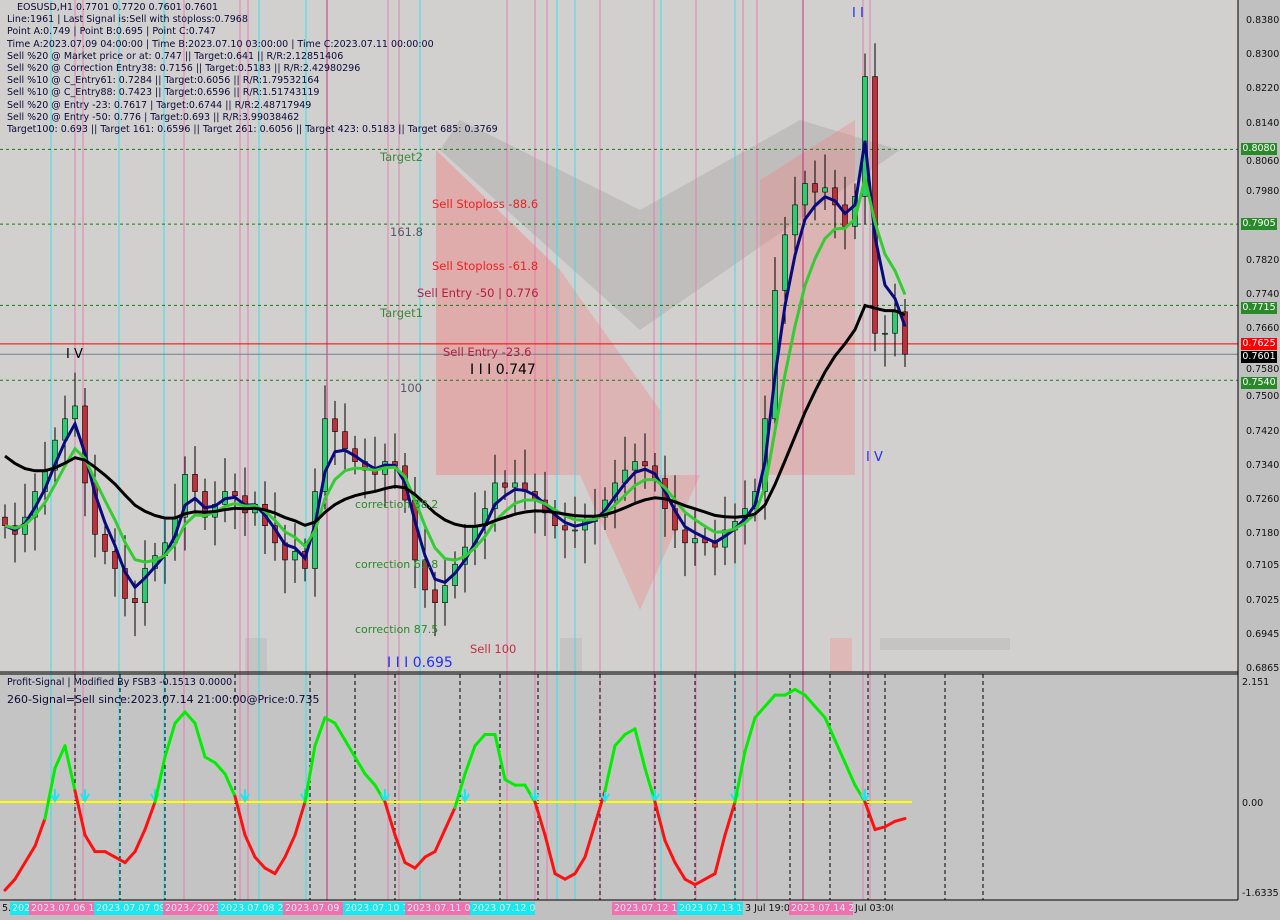 The height and width of the screenshot is (920, 1280). Describe the element at coordinates (61, 908) in the screenshot. I see `time-label: 2023.07.06 13:00` at that location.